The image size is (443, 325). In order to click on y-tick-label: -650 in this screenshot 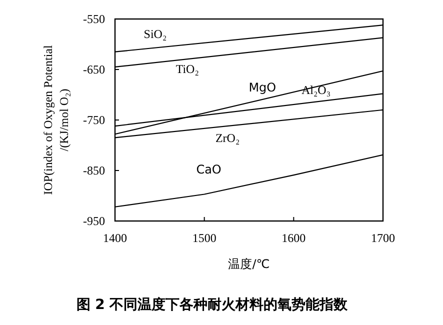, I will do `click(94, 69)`.